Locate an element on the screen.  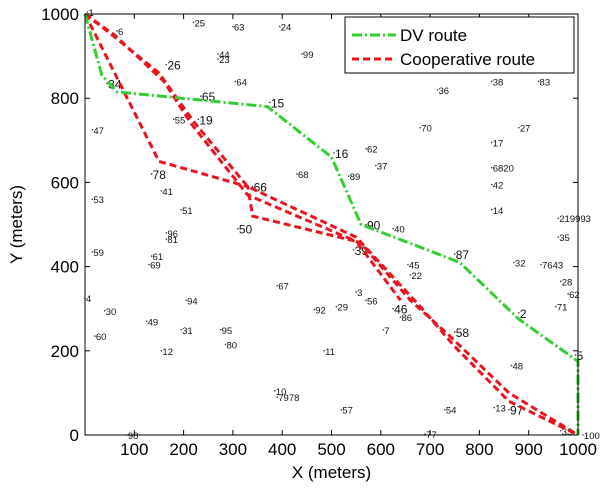
node-label: 83 is located at coordinates (545, 82).